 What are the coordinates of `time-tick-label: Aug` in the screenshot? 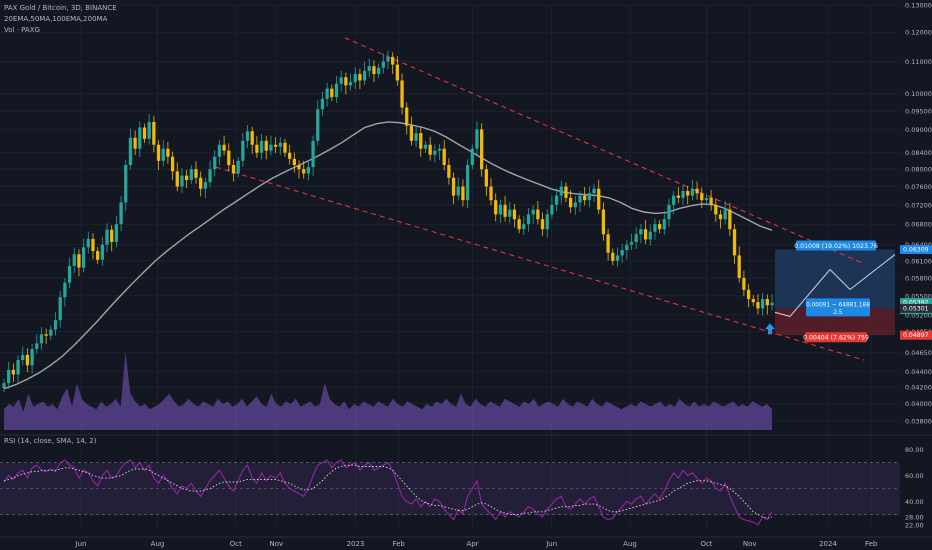 It's located at (630, 544).